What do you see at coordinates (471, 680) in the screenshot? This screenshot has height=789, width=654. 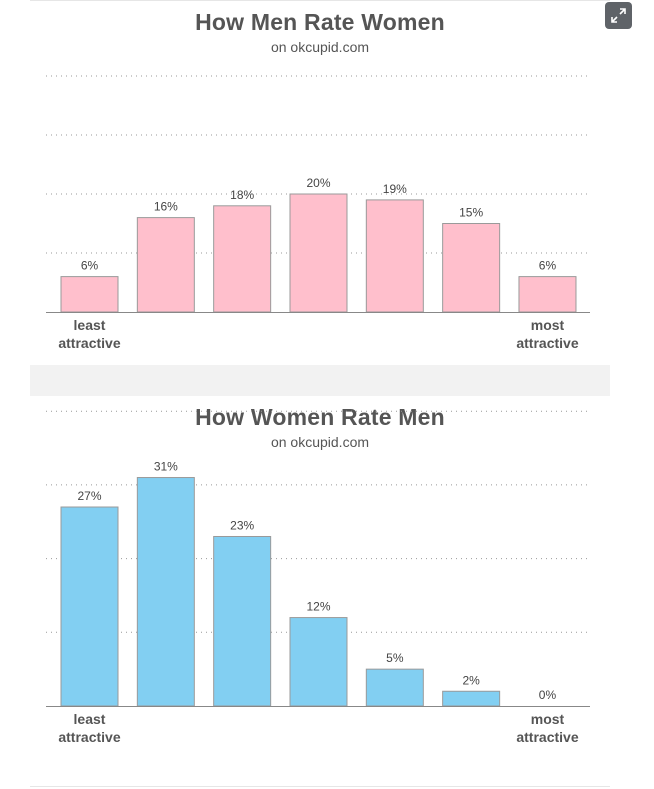 I see `data-label-6: 2%` at bounding box center [471, 680].